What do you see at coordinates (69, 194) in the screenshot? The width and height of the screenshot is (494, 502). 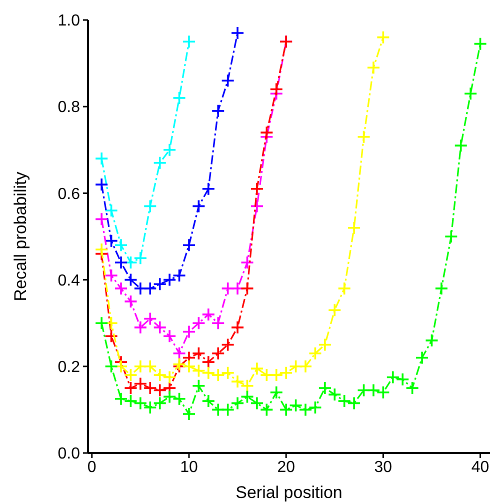 I see `y-tick-label: 0.6` at bounding box center [69, 194].